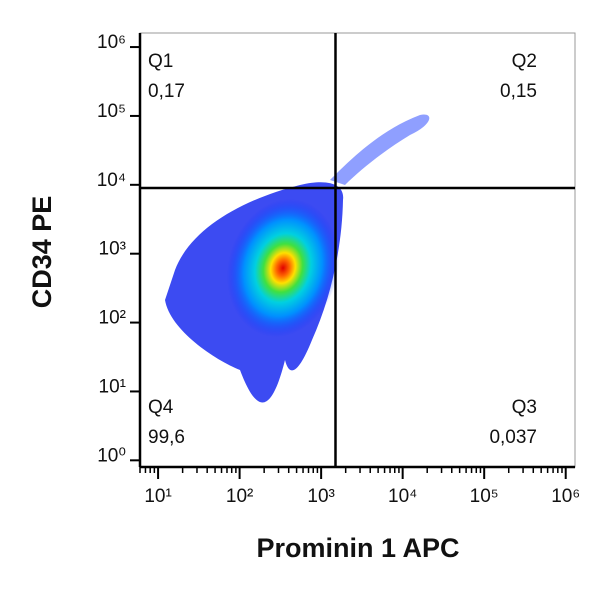 This screenshot has height=590, width=613. Describe the element at coordinates (565, 496) in the screenshot. I see `x-tick-label: 10⁶` at that location.